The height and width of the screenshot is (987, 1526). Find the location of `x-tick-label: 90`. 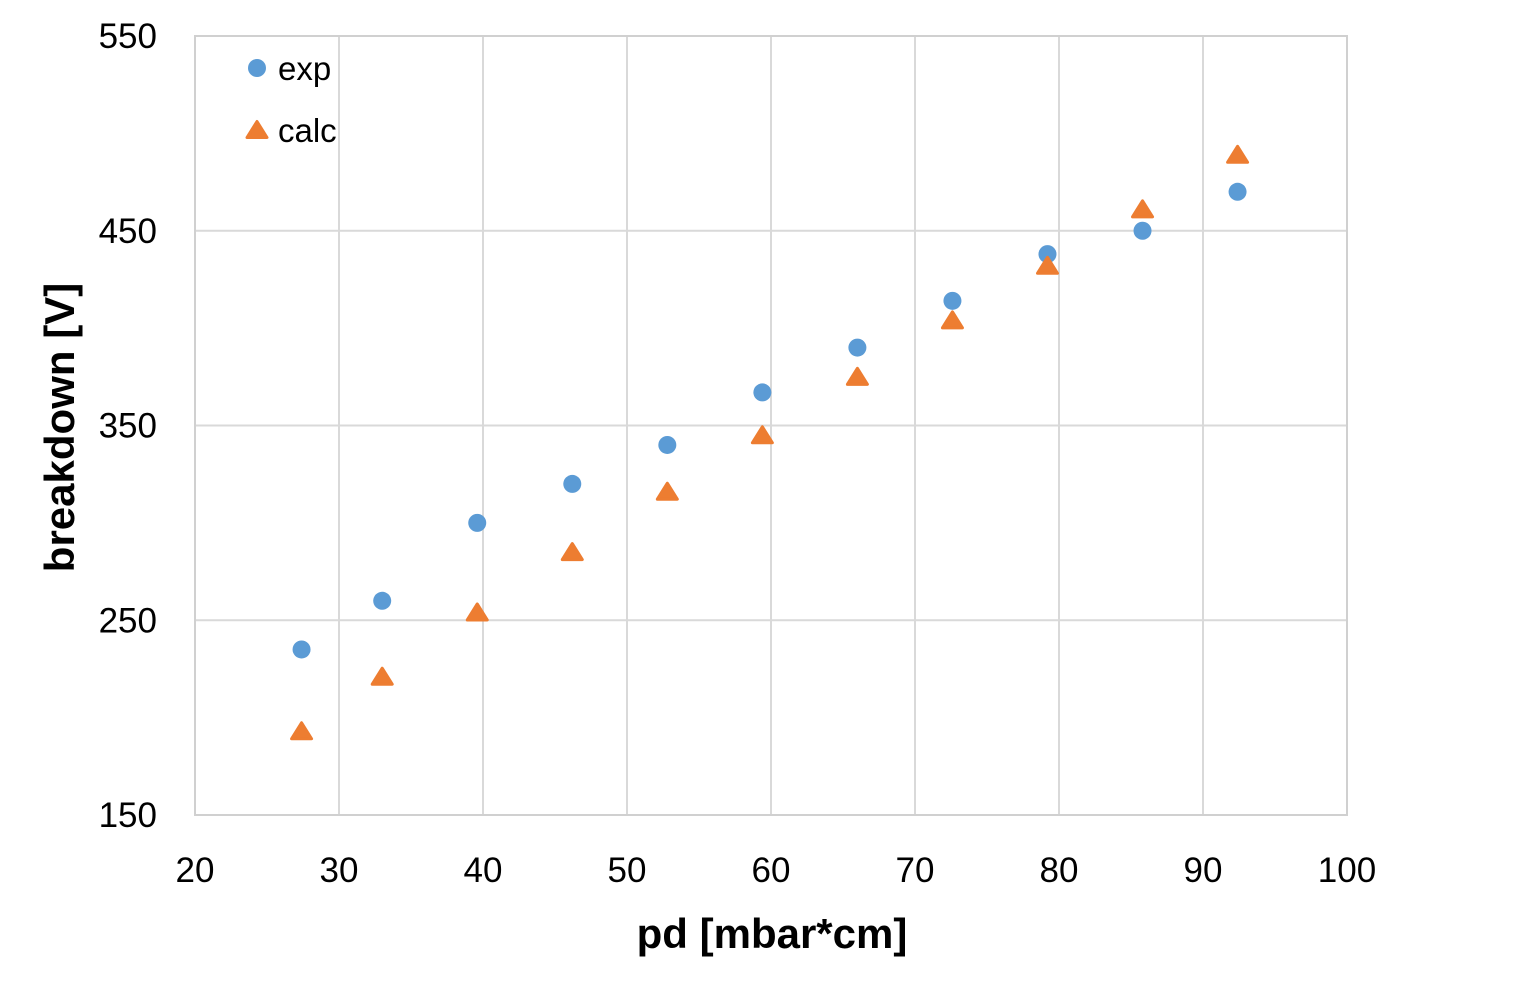

x-tick-label: 90 is located at coordinates (1203, 870).